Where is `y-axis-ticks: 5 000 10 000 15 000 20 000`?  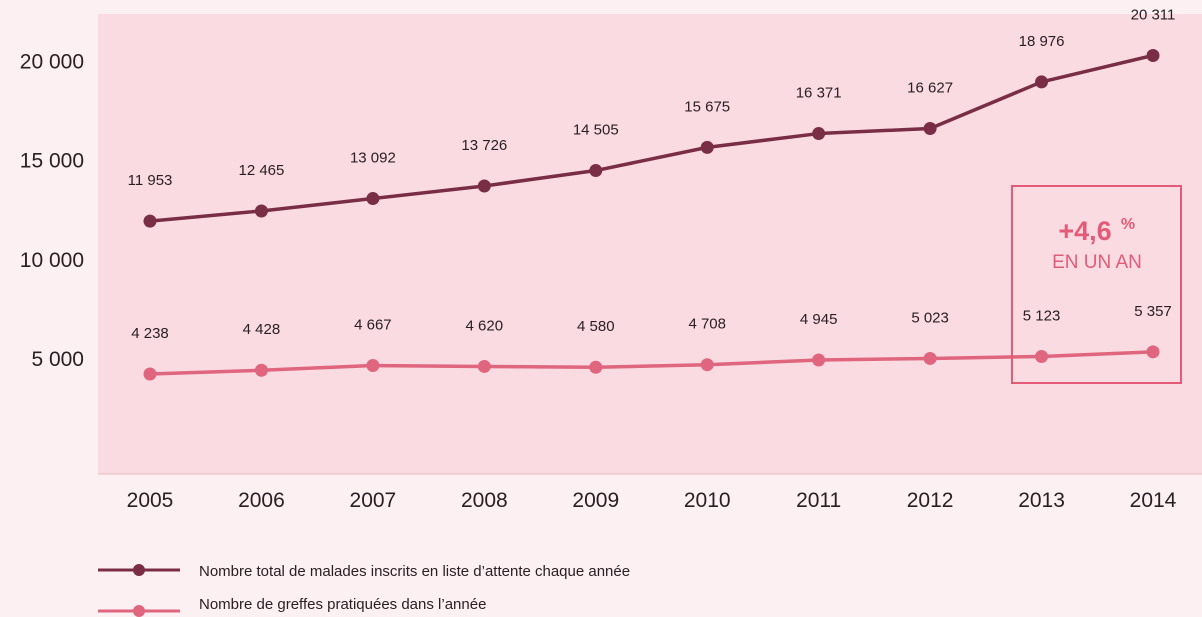 y-axis-ticks: 5 000 10 000 15 000 20 000 is located at coordinates (52, 211).